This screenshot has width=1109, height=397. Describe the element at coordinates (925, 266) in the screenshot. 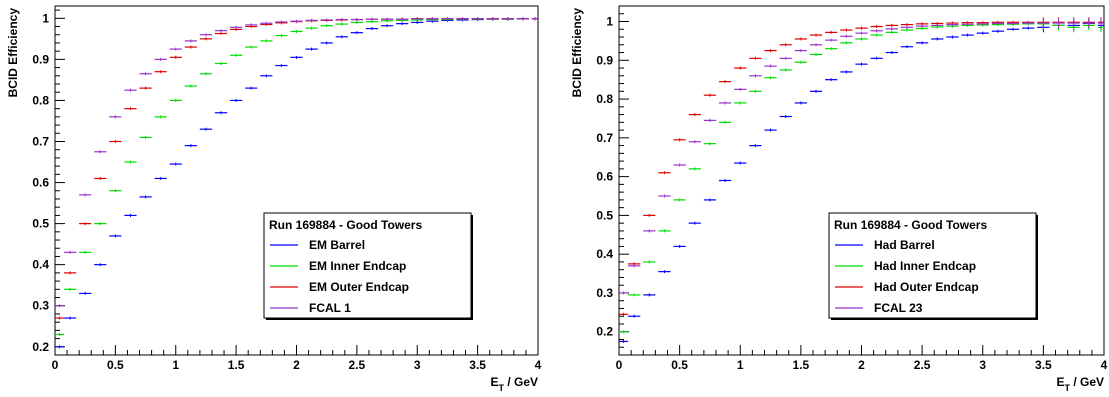

I see `legend-entry-label: Had Inner Endcap` at that location.